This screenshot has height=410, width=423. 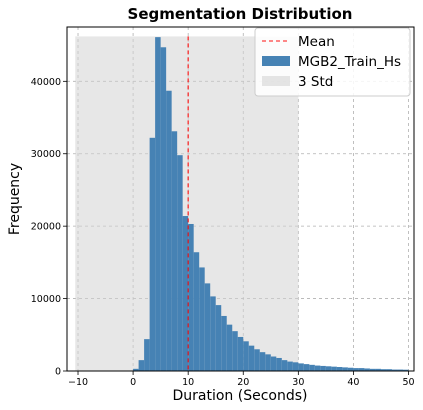 I want to click on x-tick-label: 20, so click(x=243, y=382).